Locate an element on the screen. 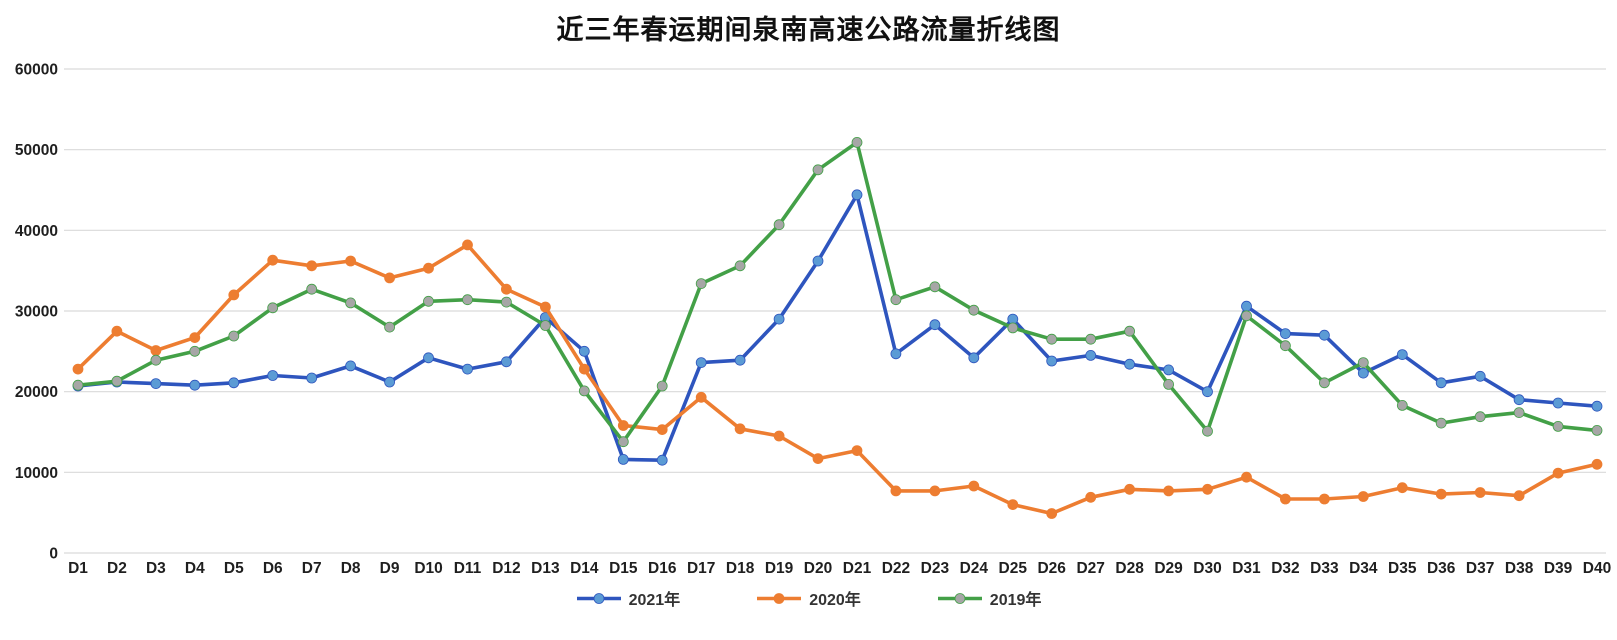  x-axis-tick: D12 is located at coordinates (506, 568).